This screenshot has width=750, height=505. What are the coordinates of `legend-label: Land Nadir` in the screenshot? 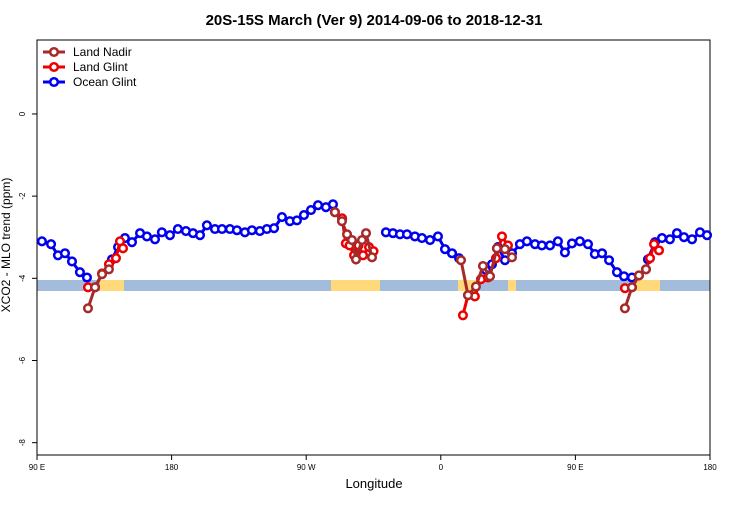 It's located at (102, 52).